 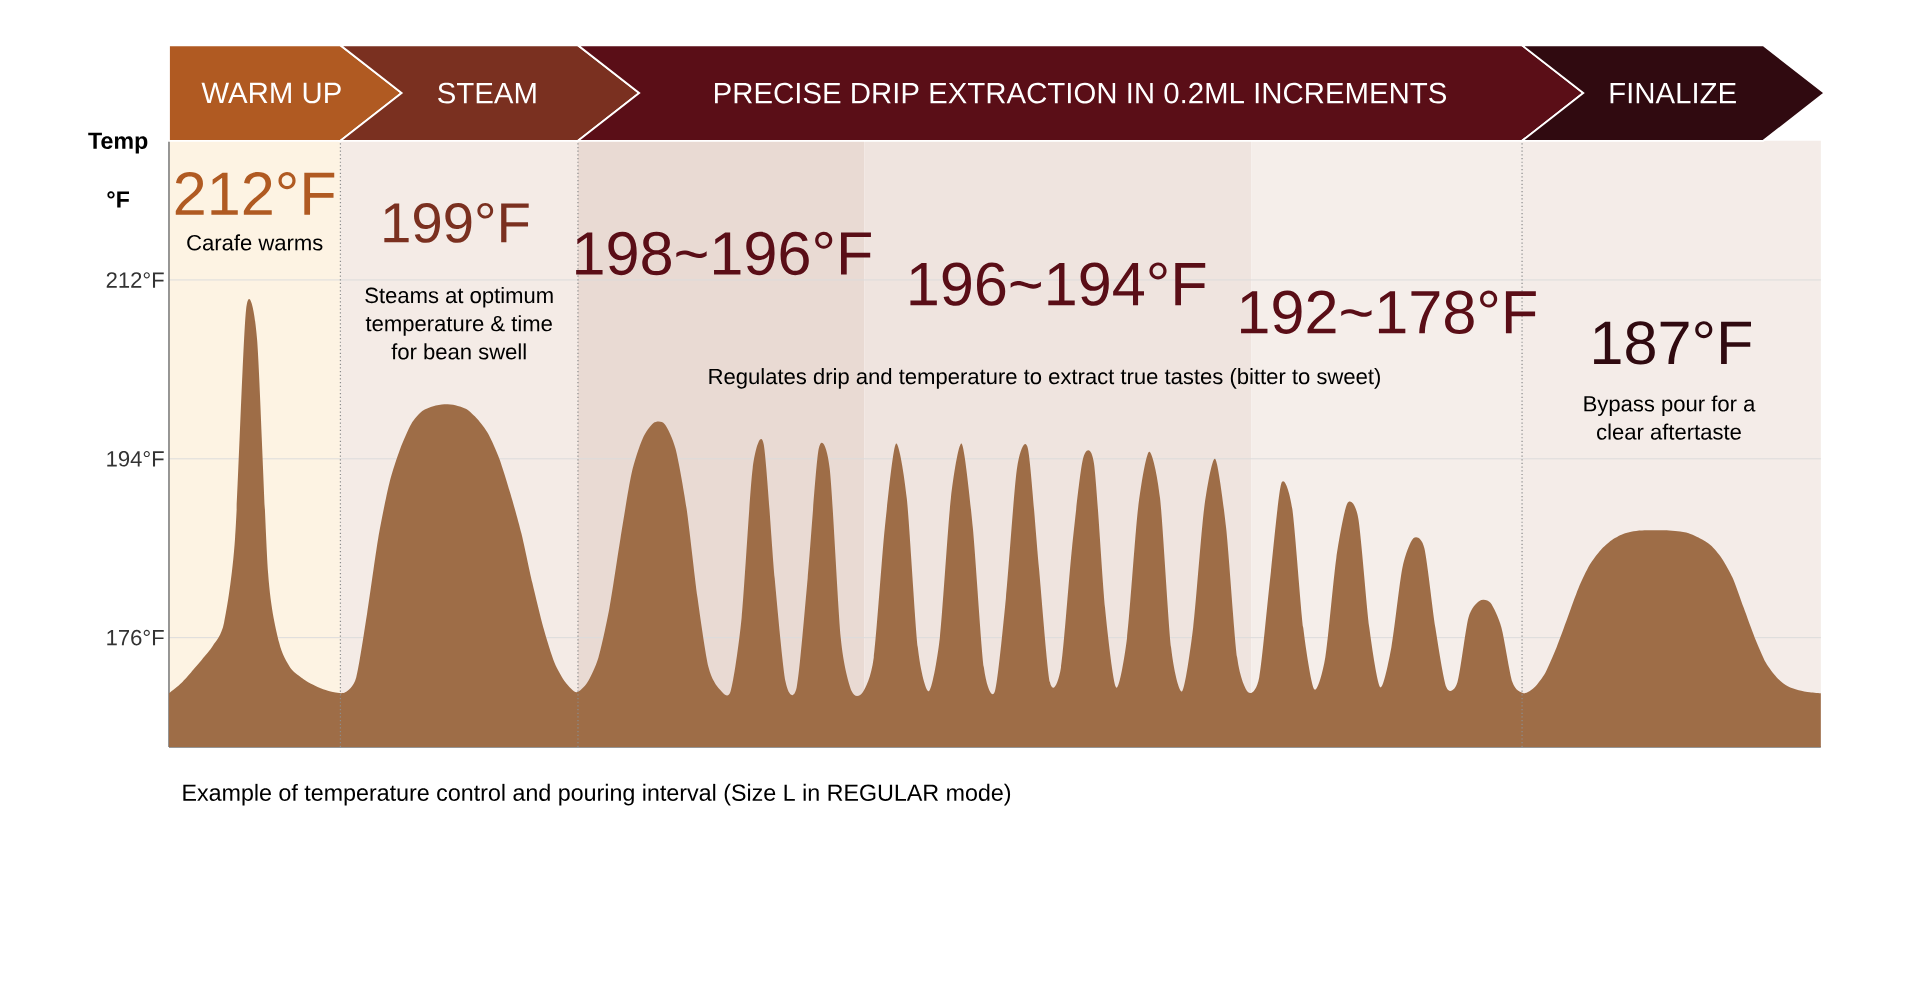 I want to click on text: WARM UP, so click(x=271, y=93).